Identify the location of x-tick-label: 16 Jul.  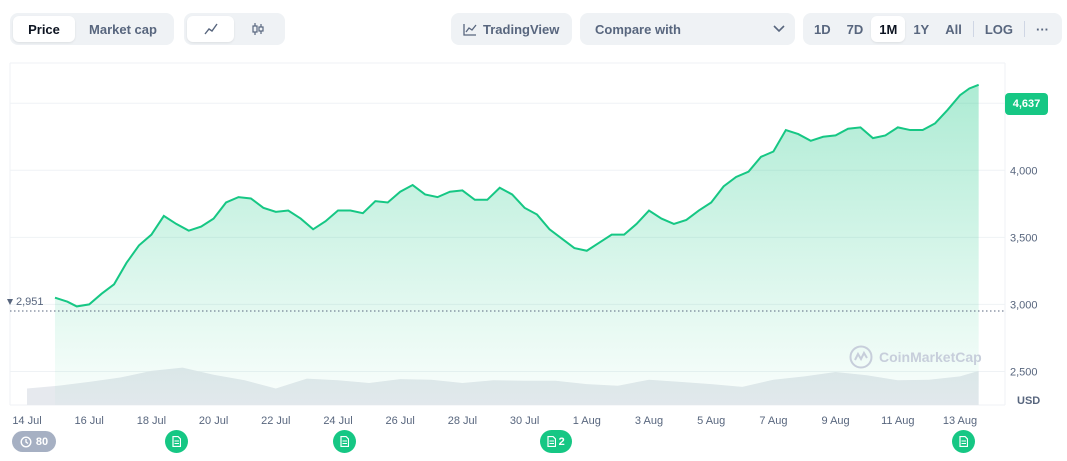
(89, 421).